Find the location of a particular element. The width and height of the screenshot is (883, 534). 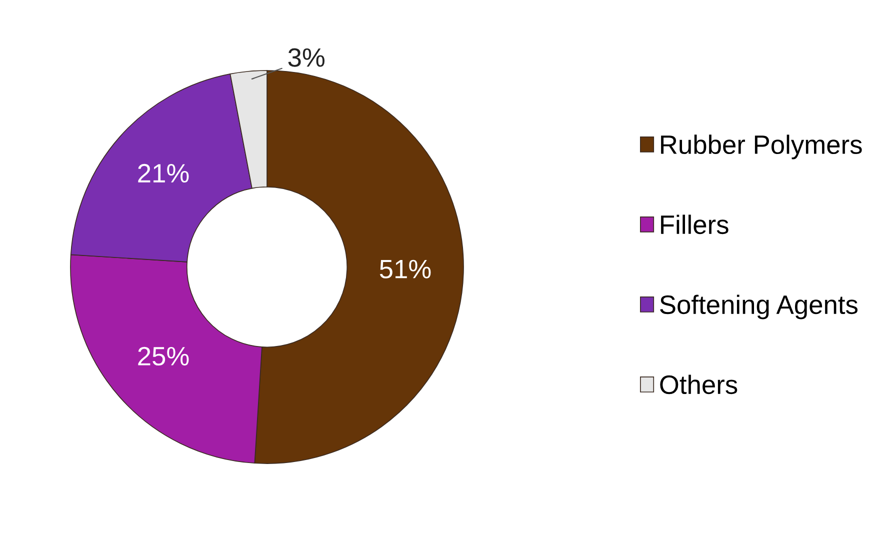

legend-label: Rubber Polymers is located at coordinates (761, 147).